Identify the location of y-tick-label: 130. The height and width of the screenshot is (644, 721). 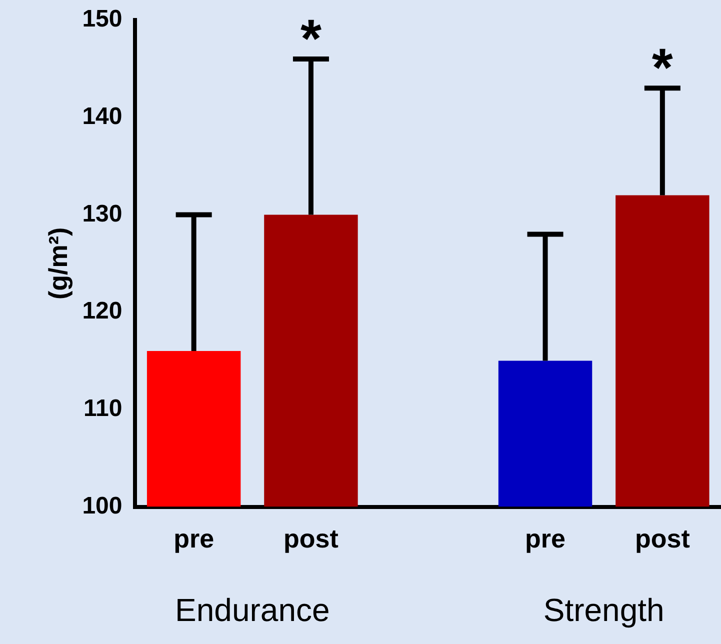
(102, 214).